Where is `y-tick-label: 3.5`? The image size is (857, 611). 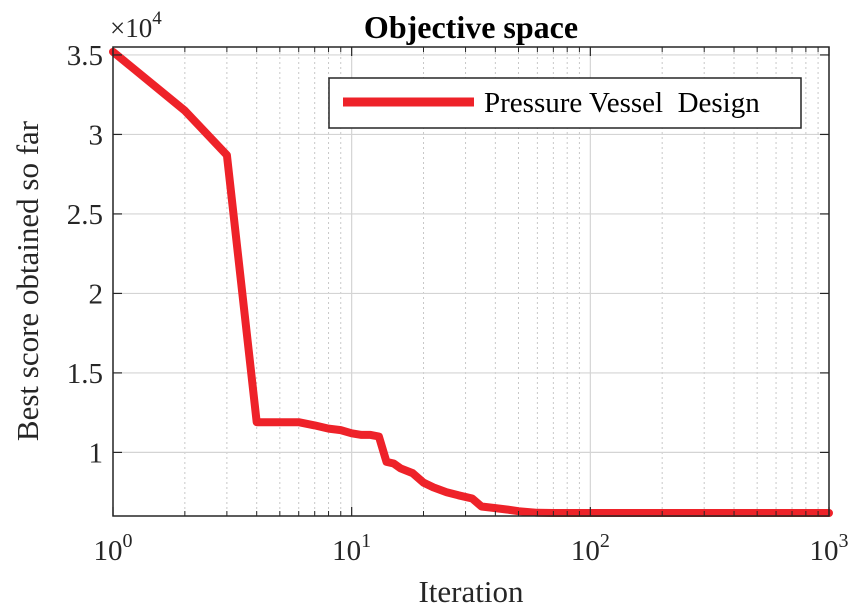
y-tick-label: 3.5 is located at coordinates (85, 56).